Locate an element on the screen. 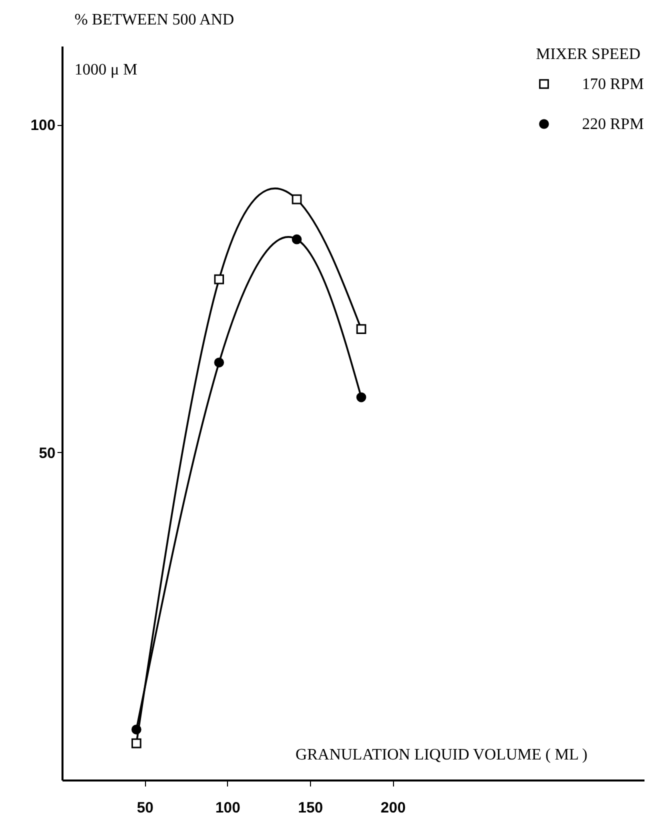 The image size is (655, 817). x-axis-title: GRANULATION LIQUID VOLUME ( ML ) is located at coordinates (442, 755).